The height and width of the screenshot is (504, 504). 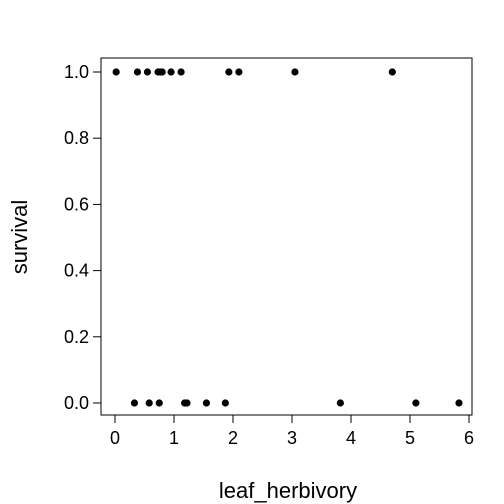 What do you see at coordinates (288, 490) in the screenshot?
I see `x-axis-title: leaf_herbivory` at bounding box center [288, 490].